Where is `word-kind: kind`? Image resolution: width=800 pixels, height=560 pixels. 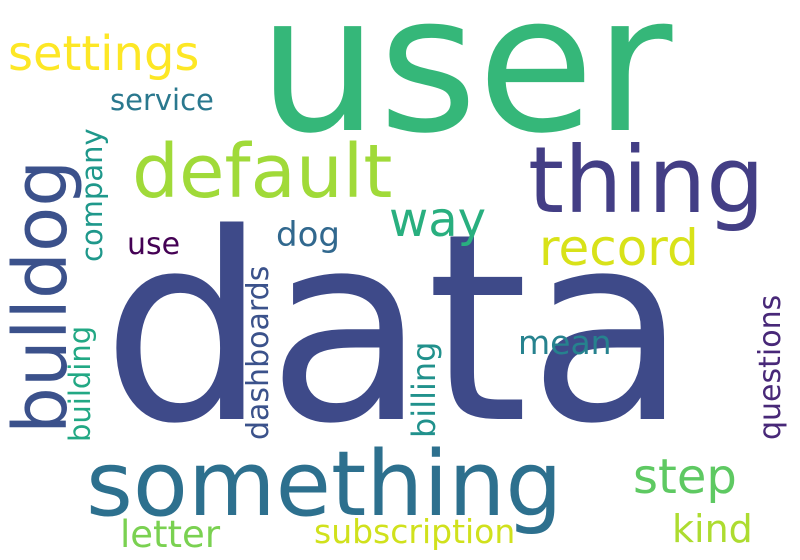 word-kind: kind is located at coordinates (712, 529).